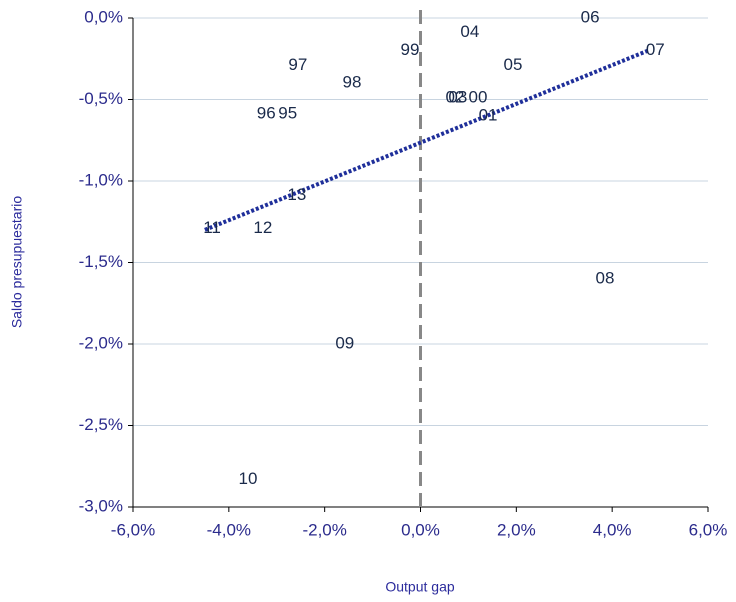  I want to click on y-tick-label: -2,0%, so click(101, 342).